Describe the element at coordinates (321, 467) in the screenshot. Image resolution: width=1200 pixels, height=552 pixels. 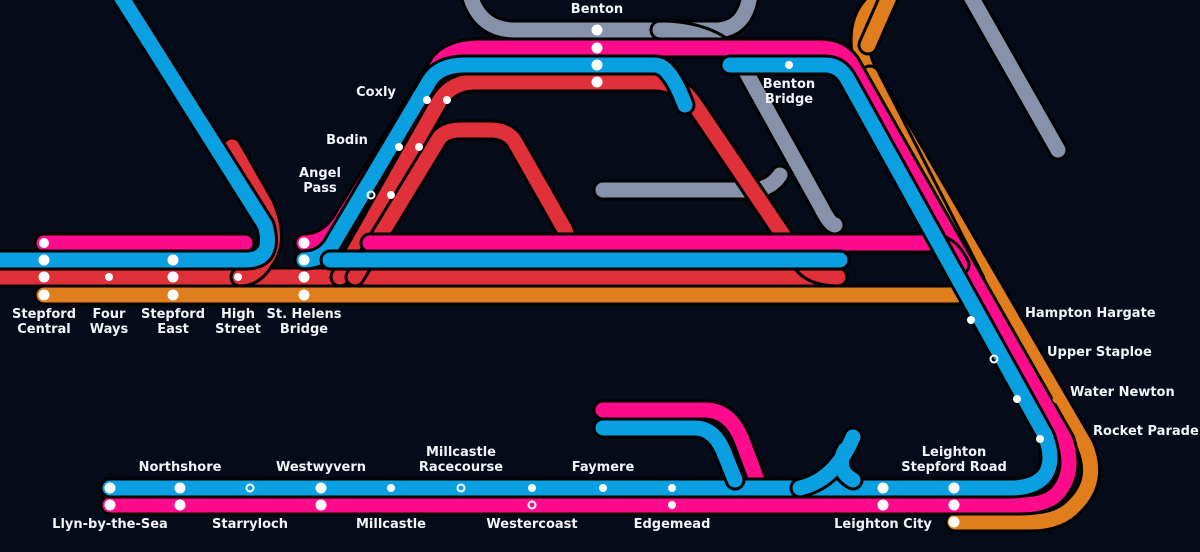
I see `station-label: Westwyvern` at that location.